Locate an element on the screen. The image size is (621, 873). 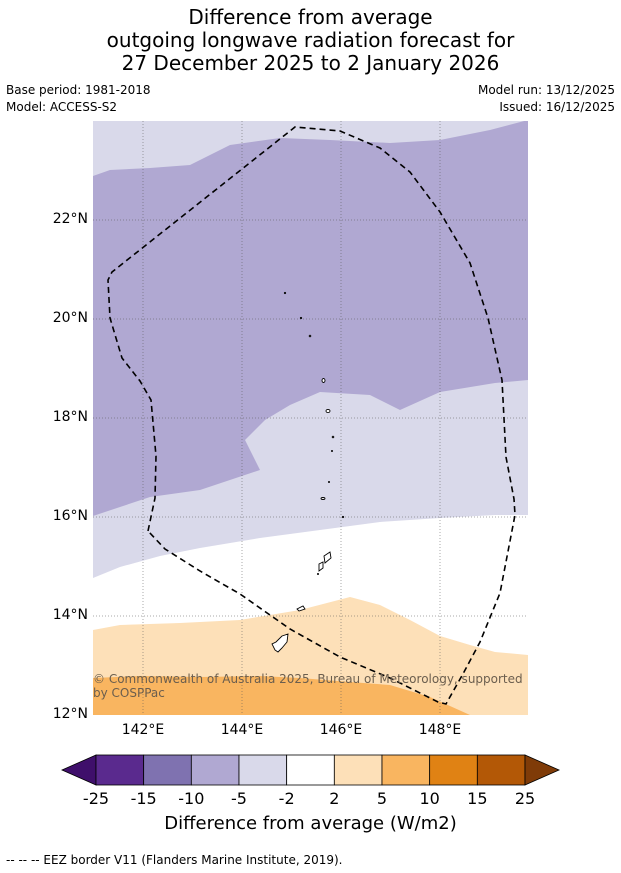
lat-tick-20n: 20°N is located at coordinates (70, 318).